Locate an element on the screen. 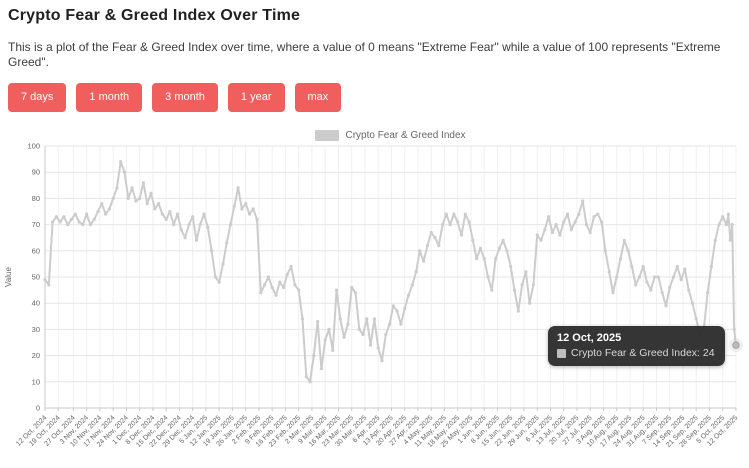 The width and height of the screenshot is (749, 468). y-tick-label: 80 is located at coordinates (36, 198).